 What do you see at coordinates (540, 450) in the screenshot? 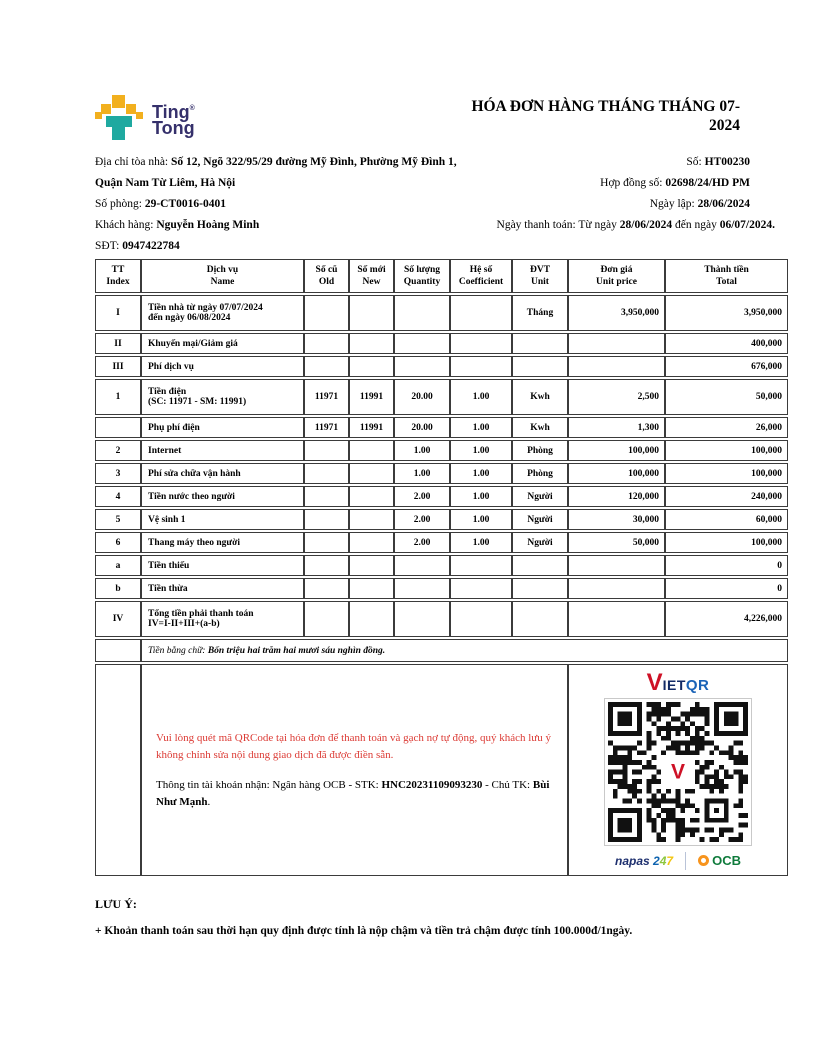
I see `cell-unit: Phòng` at bounding box center [540, 450].